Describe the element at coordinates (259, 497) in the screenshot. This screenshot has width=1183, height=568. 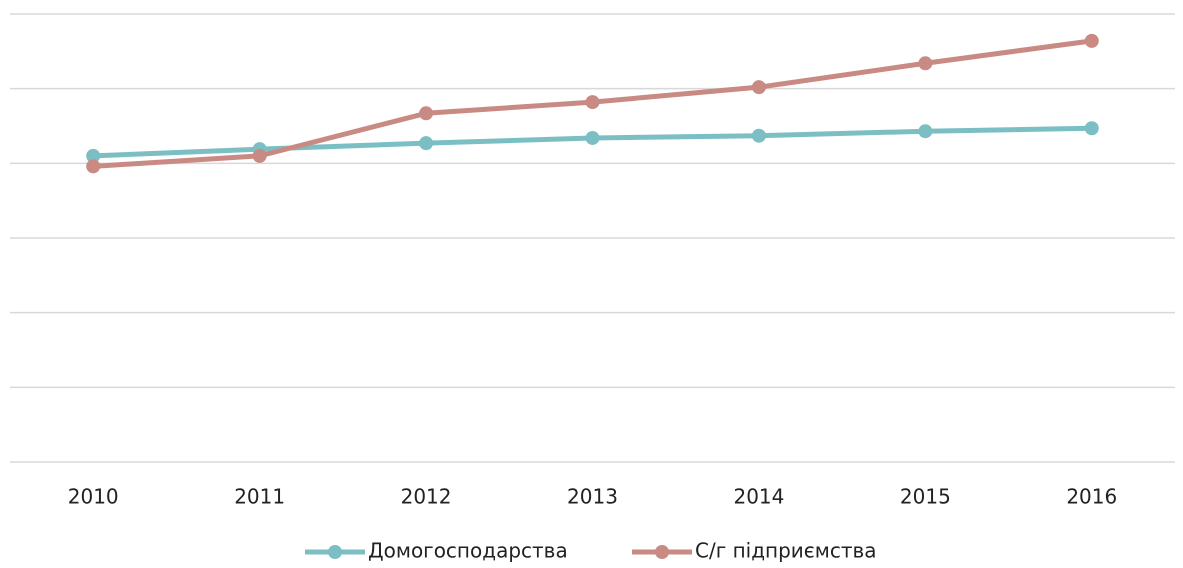
I see `x-tick-label: 2011` at that location.